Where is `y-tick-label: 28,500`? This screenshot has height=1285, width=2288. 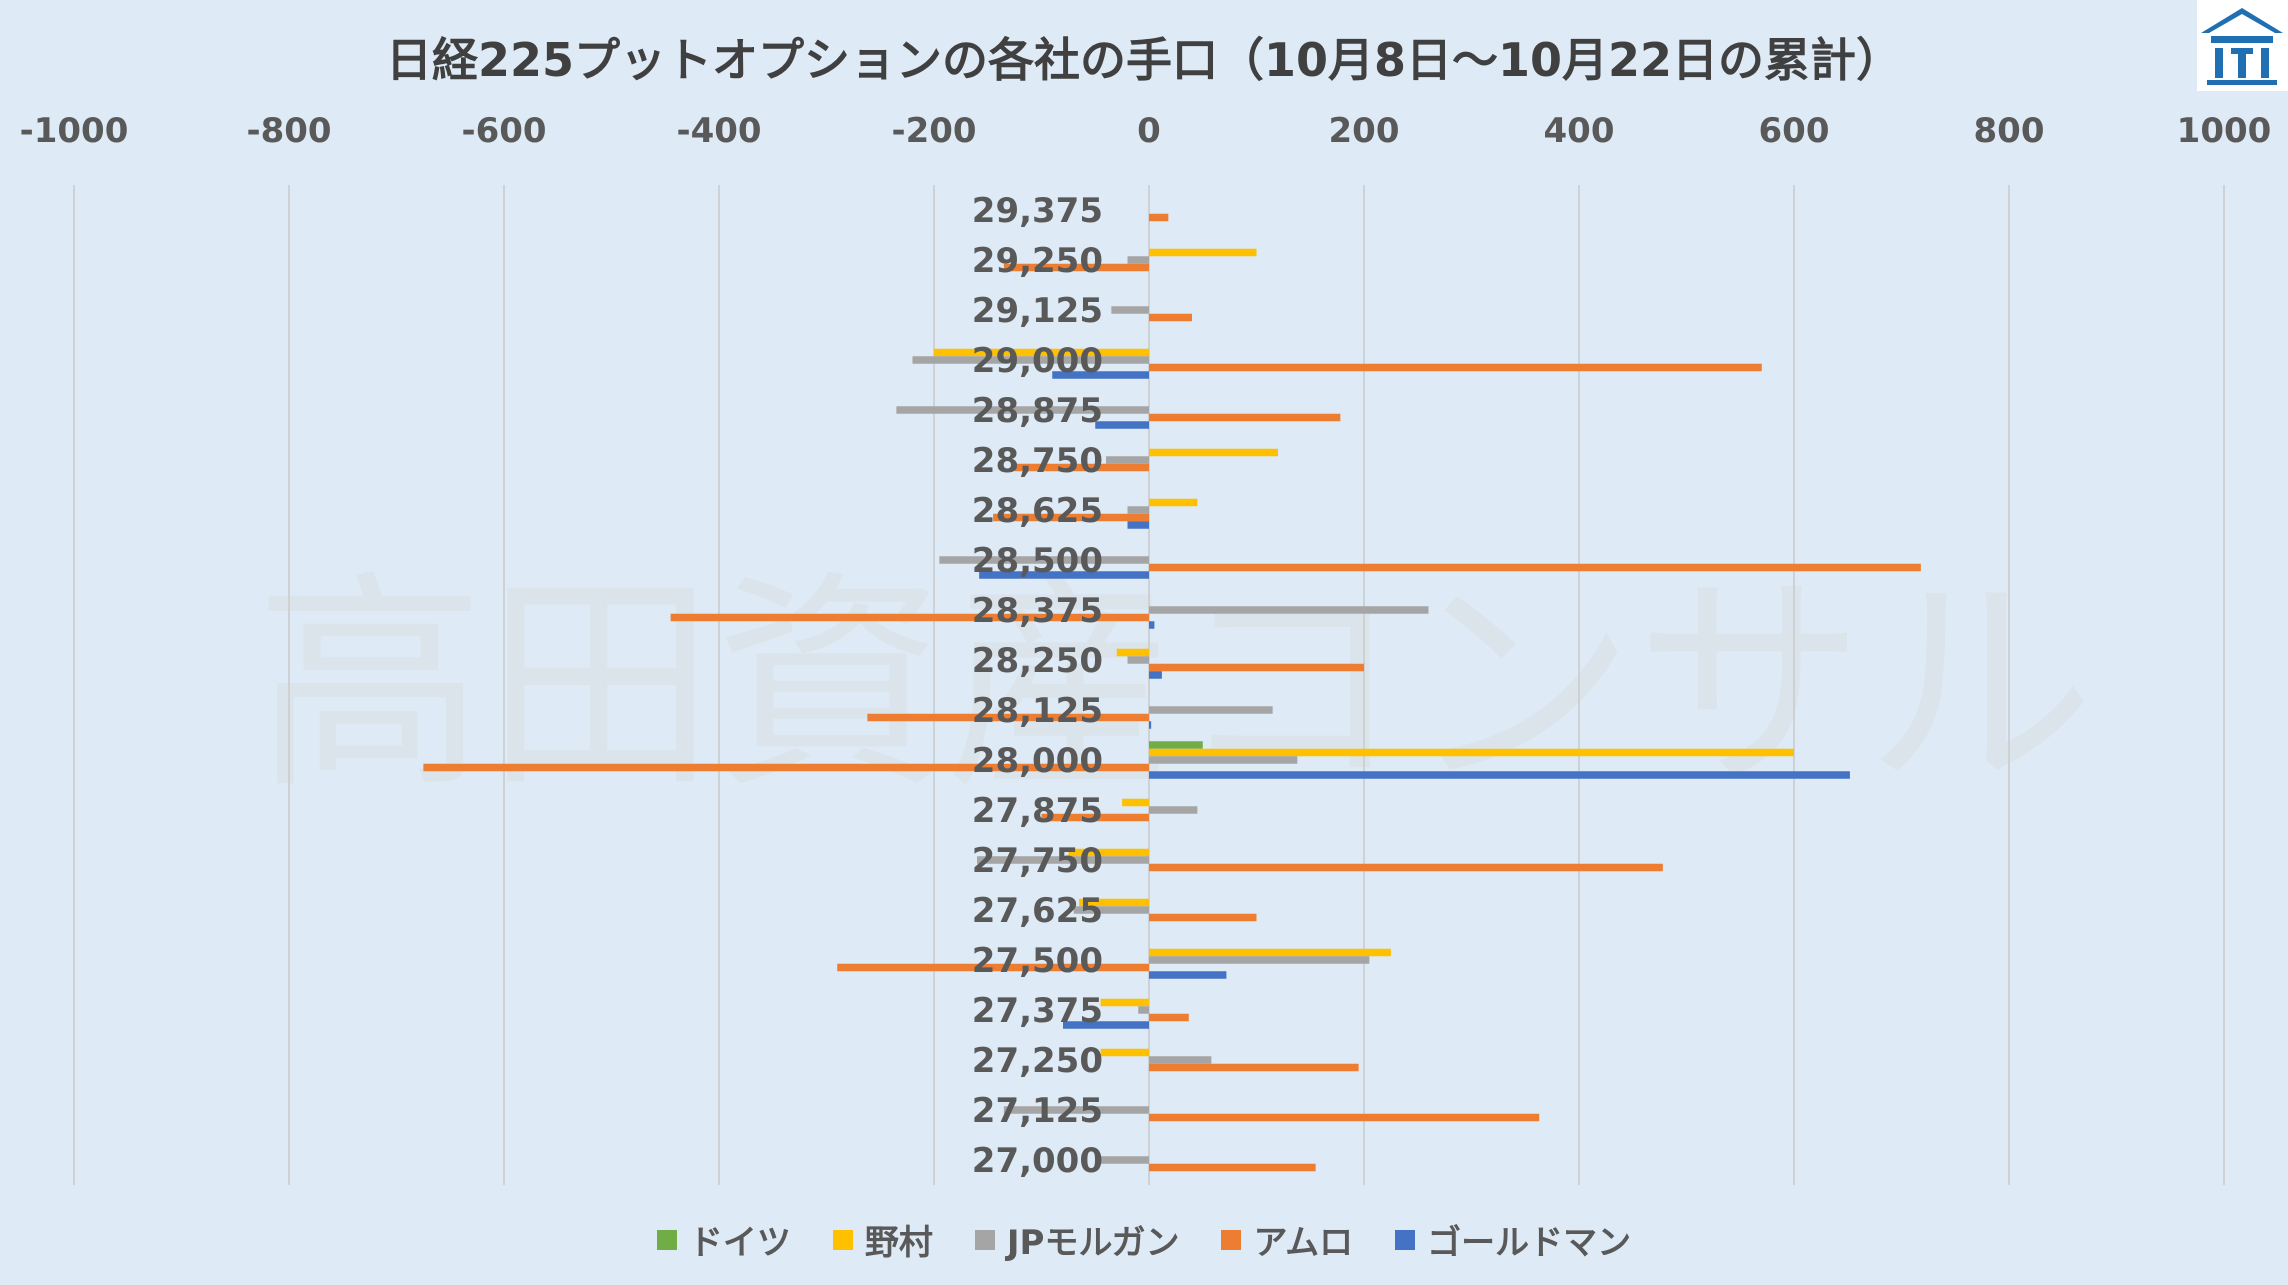
y-tick-label: 28,500 is located at coordinates (1037, 561).